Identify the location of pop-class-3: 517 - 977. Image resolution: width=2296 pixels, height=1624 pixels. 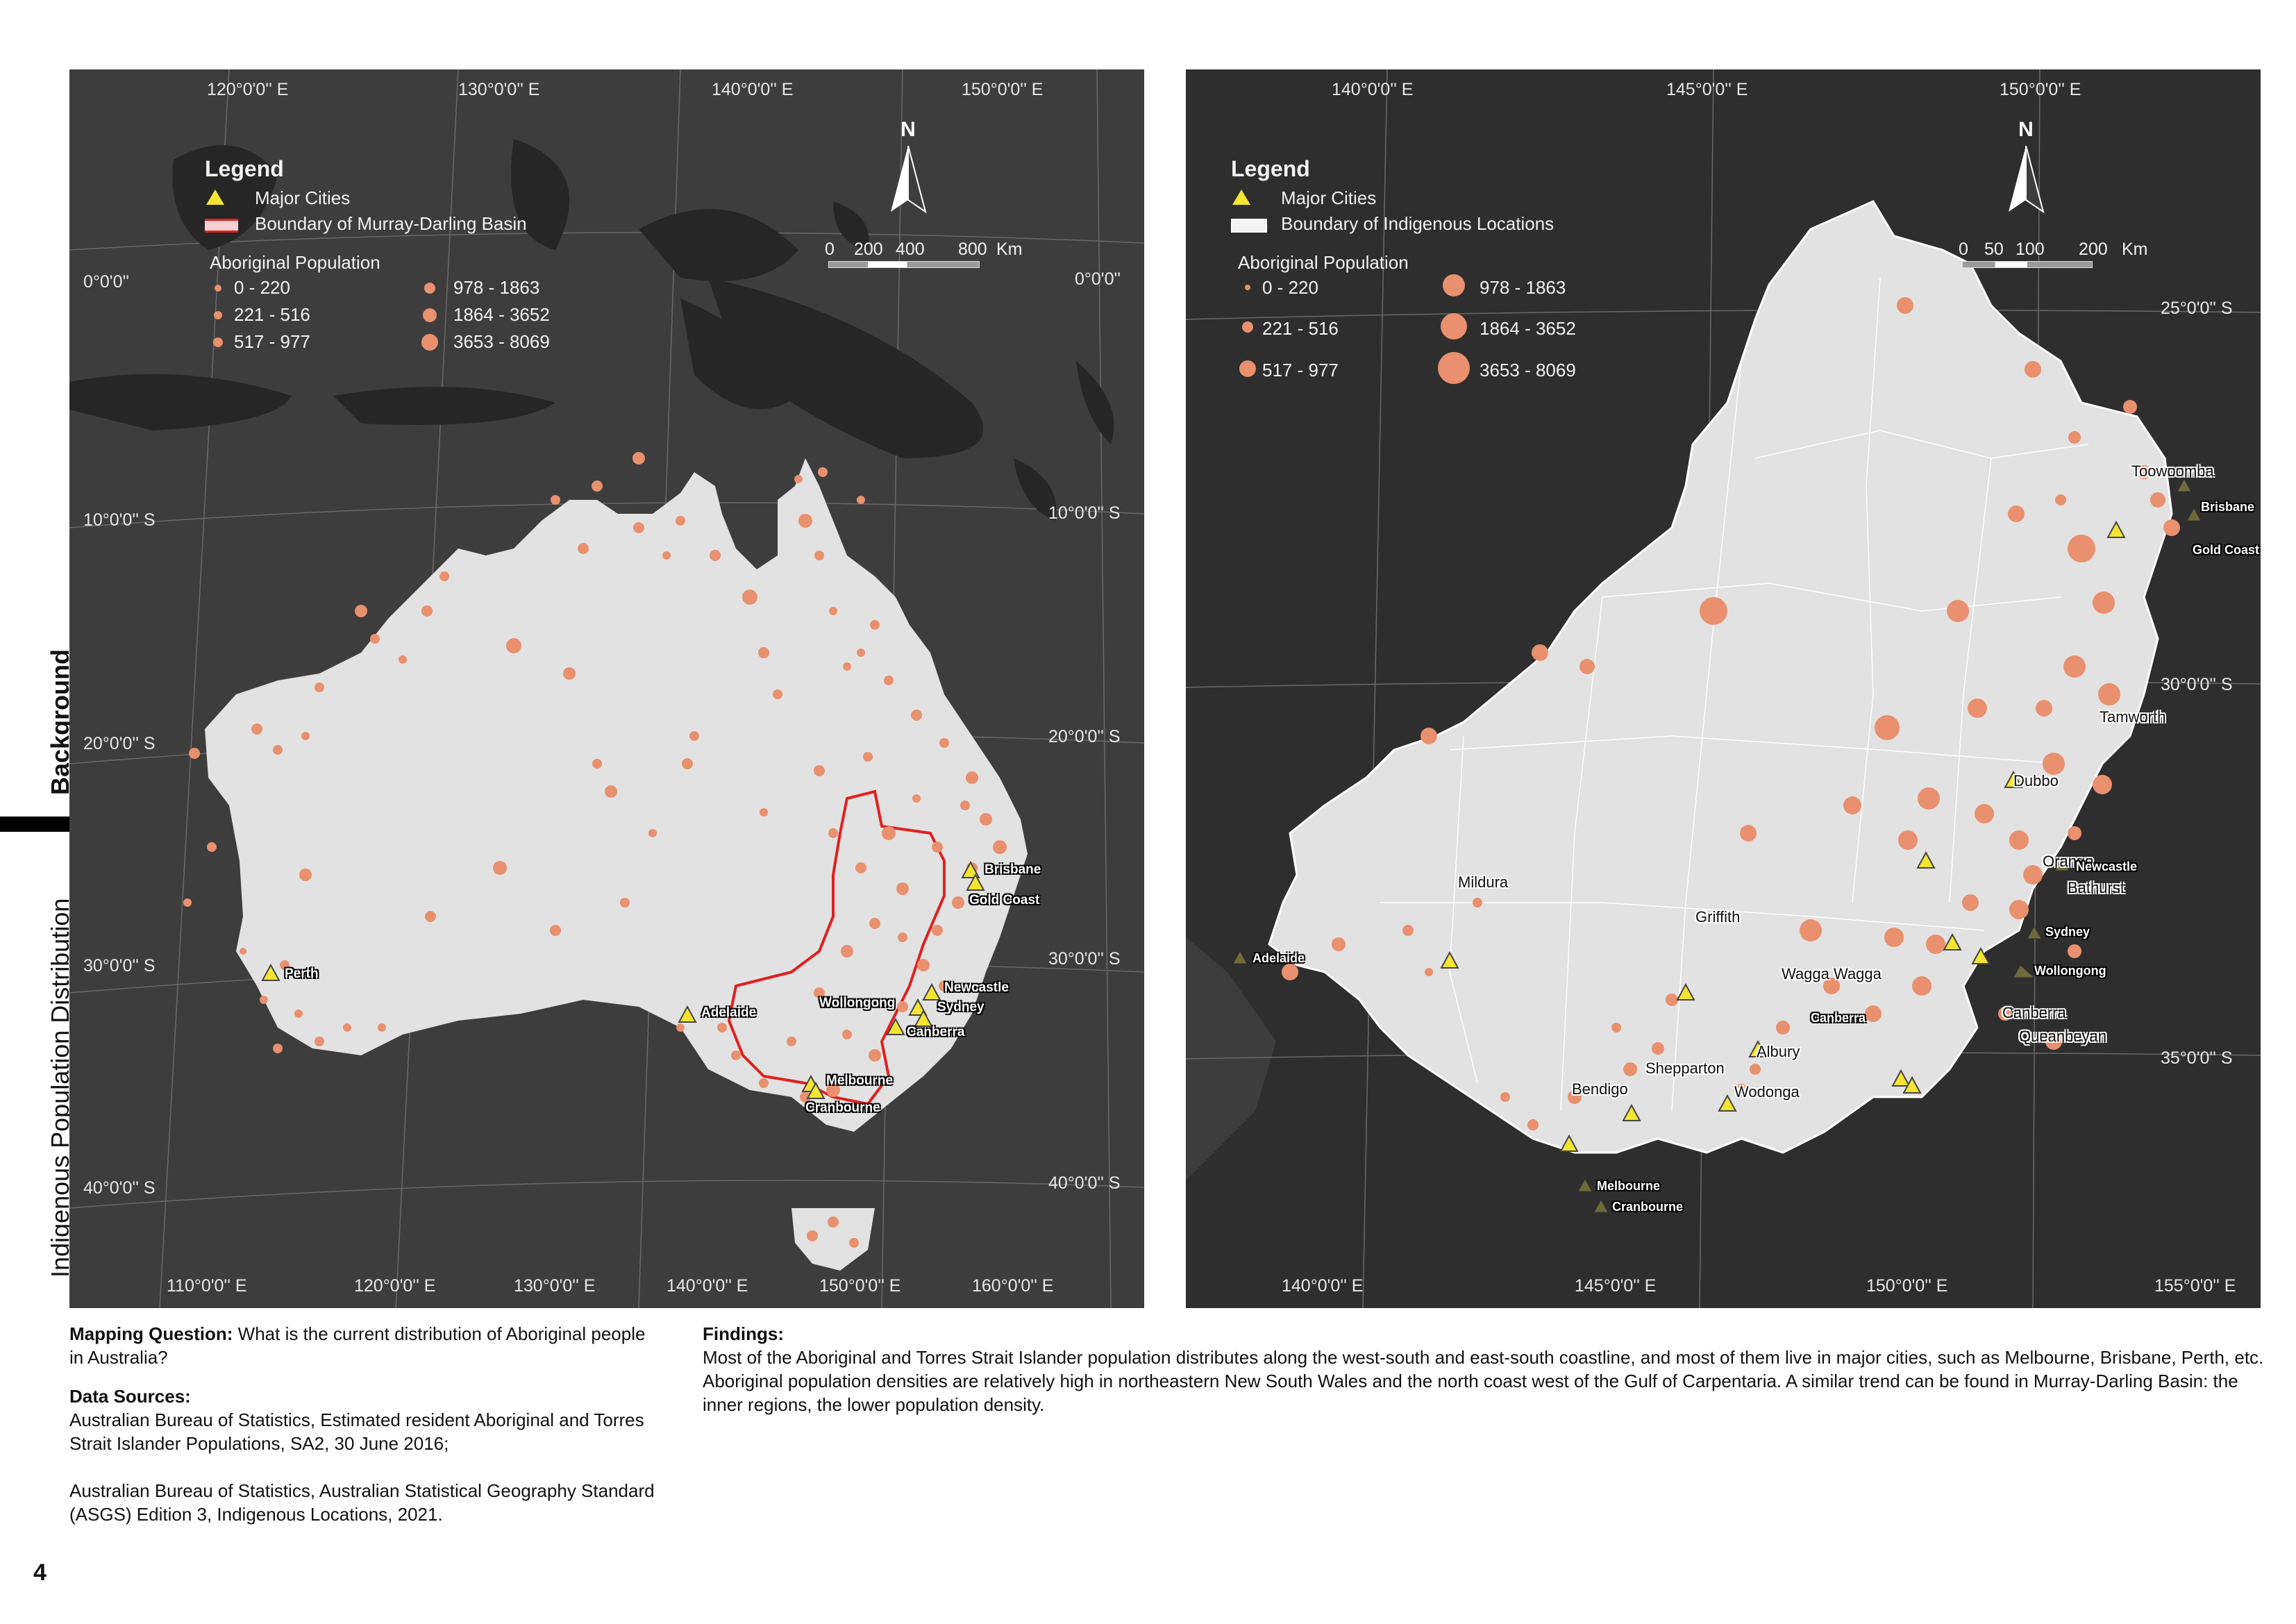
(272, 342).